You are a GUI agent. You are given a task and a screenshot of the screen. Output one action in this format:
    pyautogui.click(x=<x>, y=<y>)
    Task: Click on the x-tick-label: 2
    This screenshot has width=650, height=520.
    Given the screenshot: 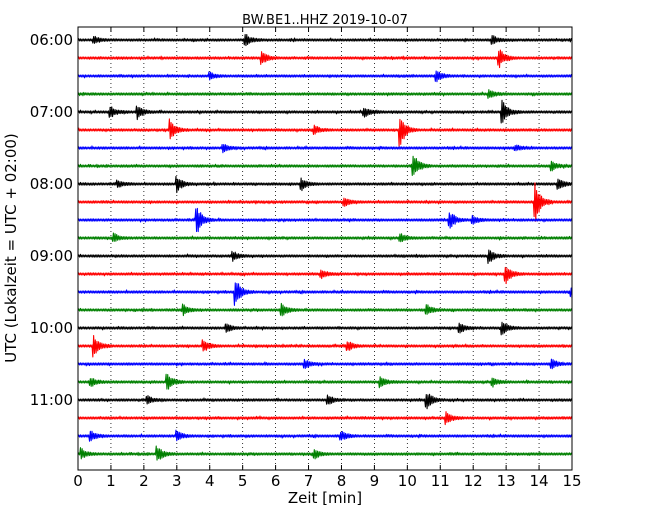 What is the action you would take?
    pyautogui.click(x=144, y=481)
    